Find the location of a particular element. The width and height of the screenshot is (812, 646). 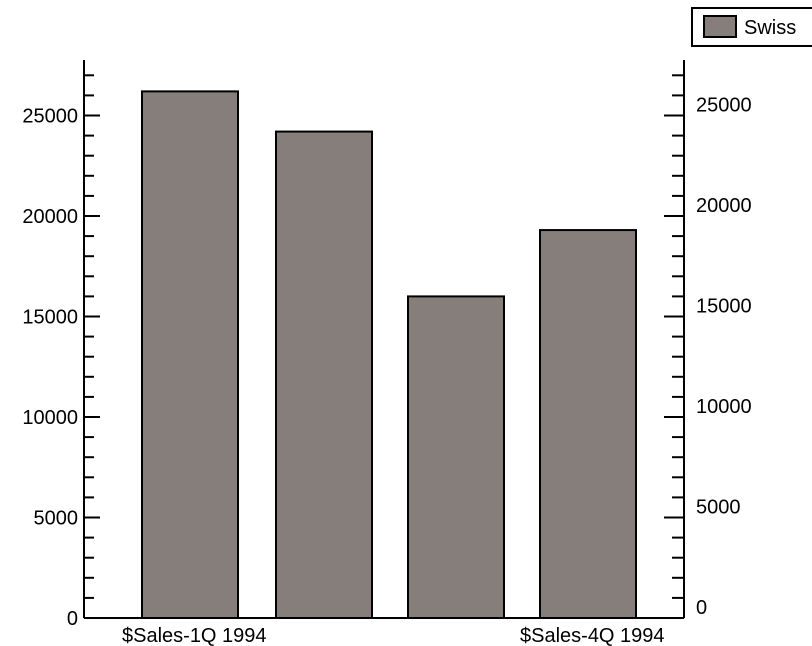

legend: Swiss is located at coordinates (751, 27).